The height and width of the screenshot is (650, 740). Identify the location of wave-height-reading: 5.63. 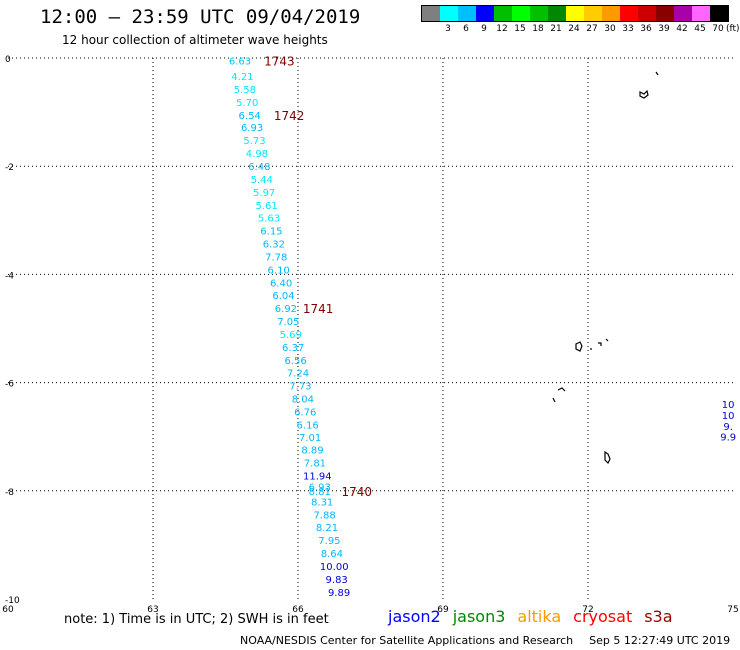
(269, 219).